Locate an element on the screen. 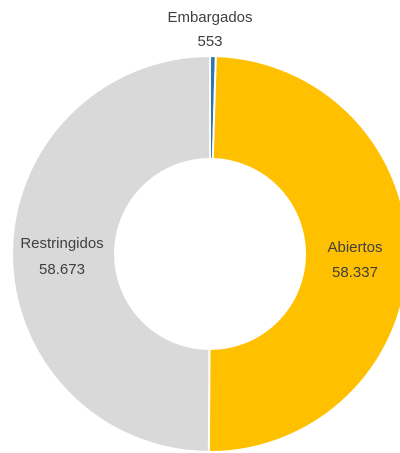 Image resolution: width=400 pixels, height=453 pixels. value-label: 58.337 is located at coordinates (355, 272).